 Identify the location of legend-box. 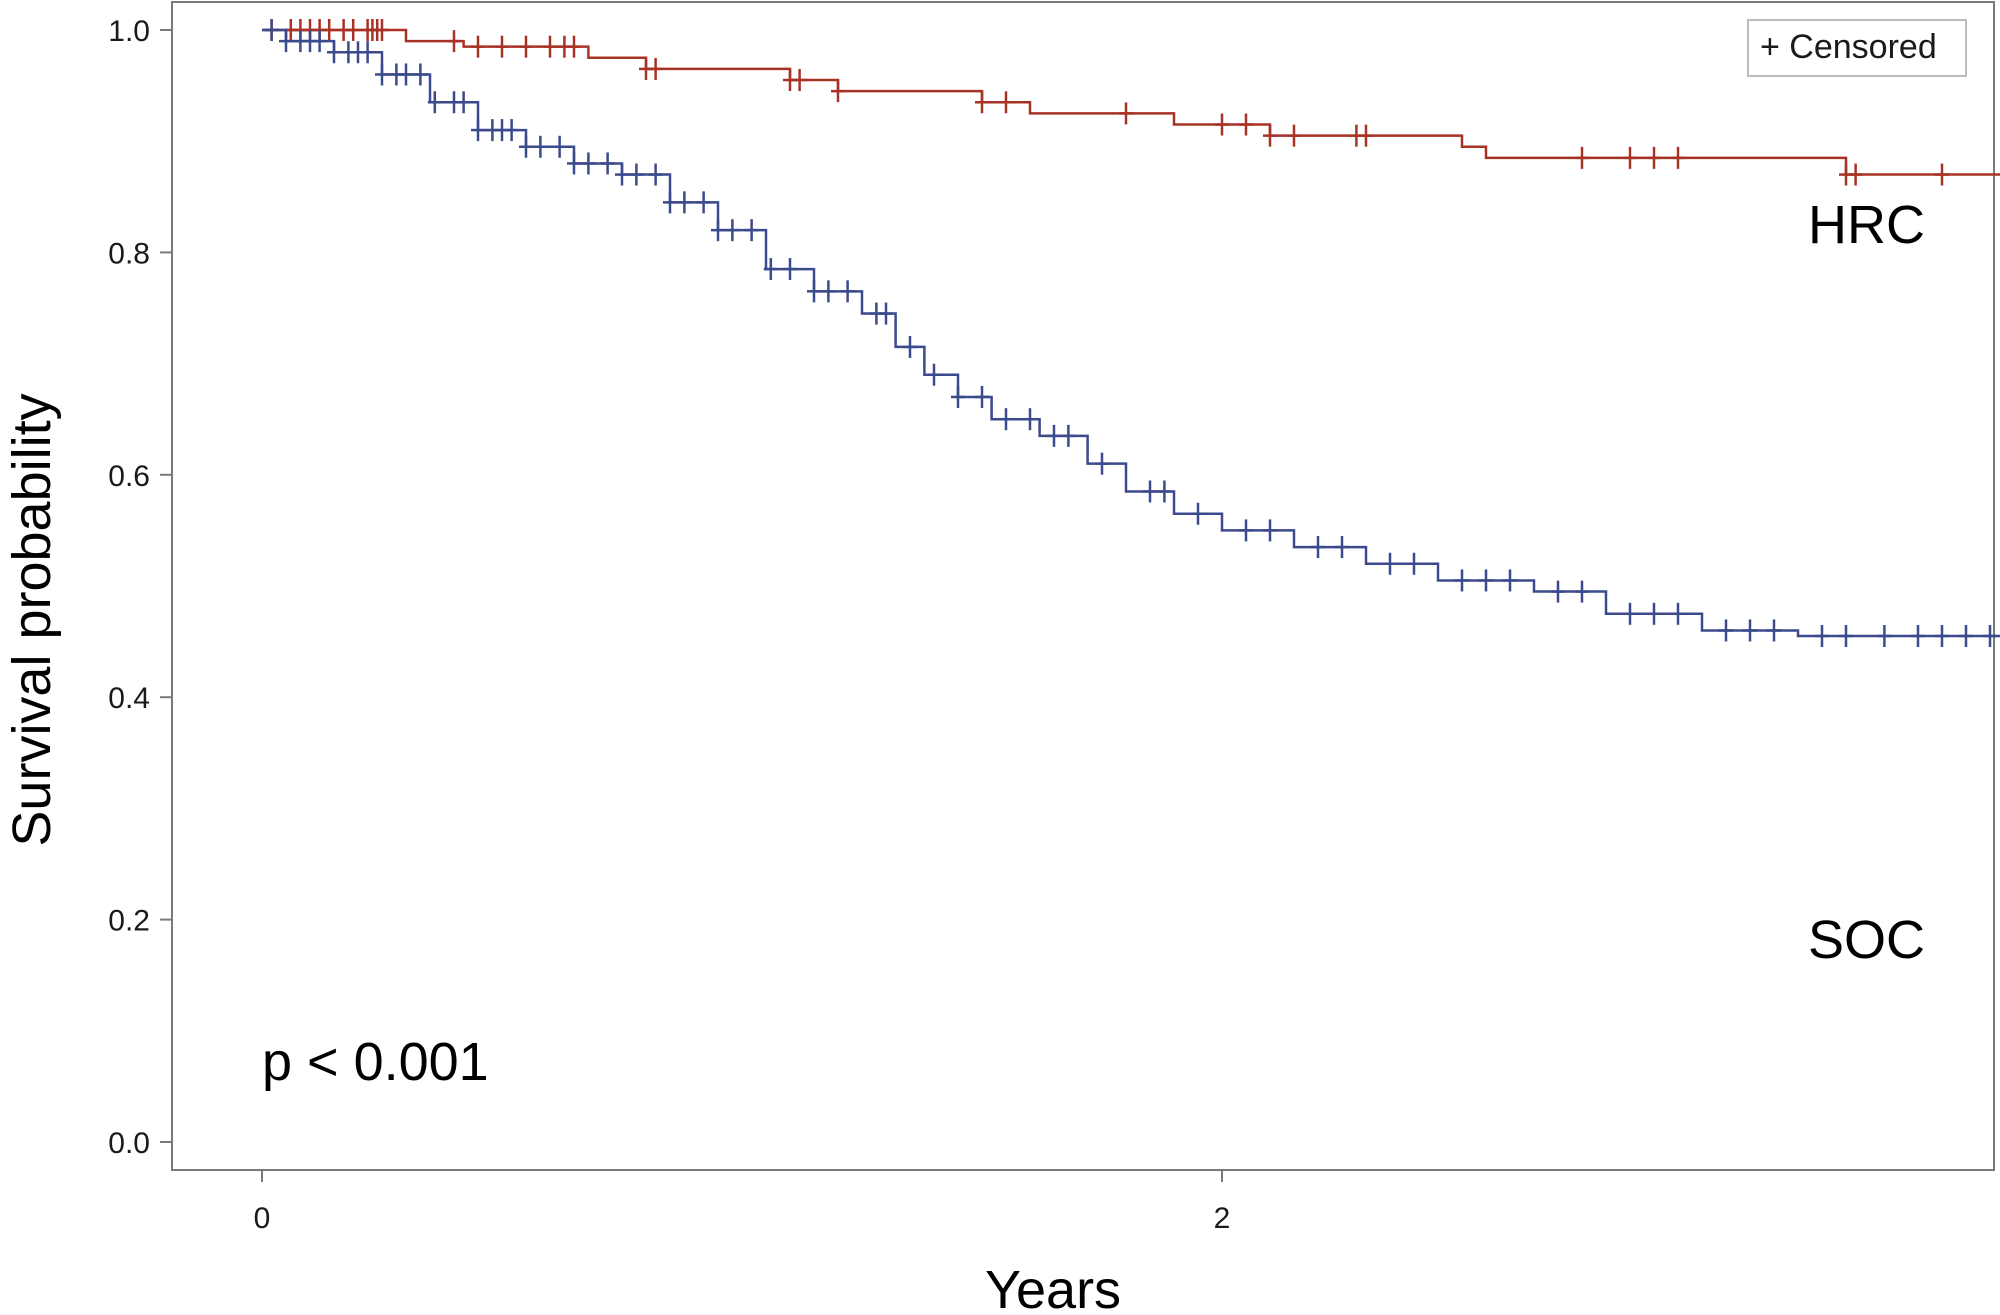
(1857, 48).